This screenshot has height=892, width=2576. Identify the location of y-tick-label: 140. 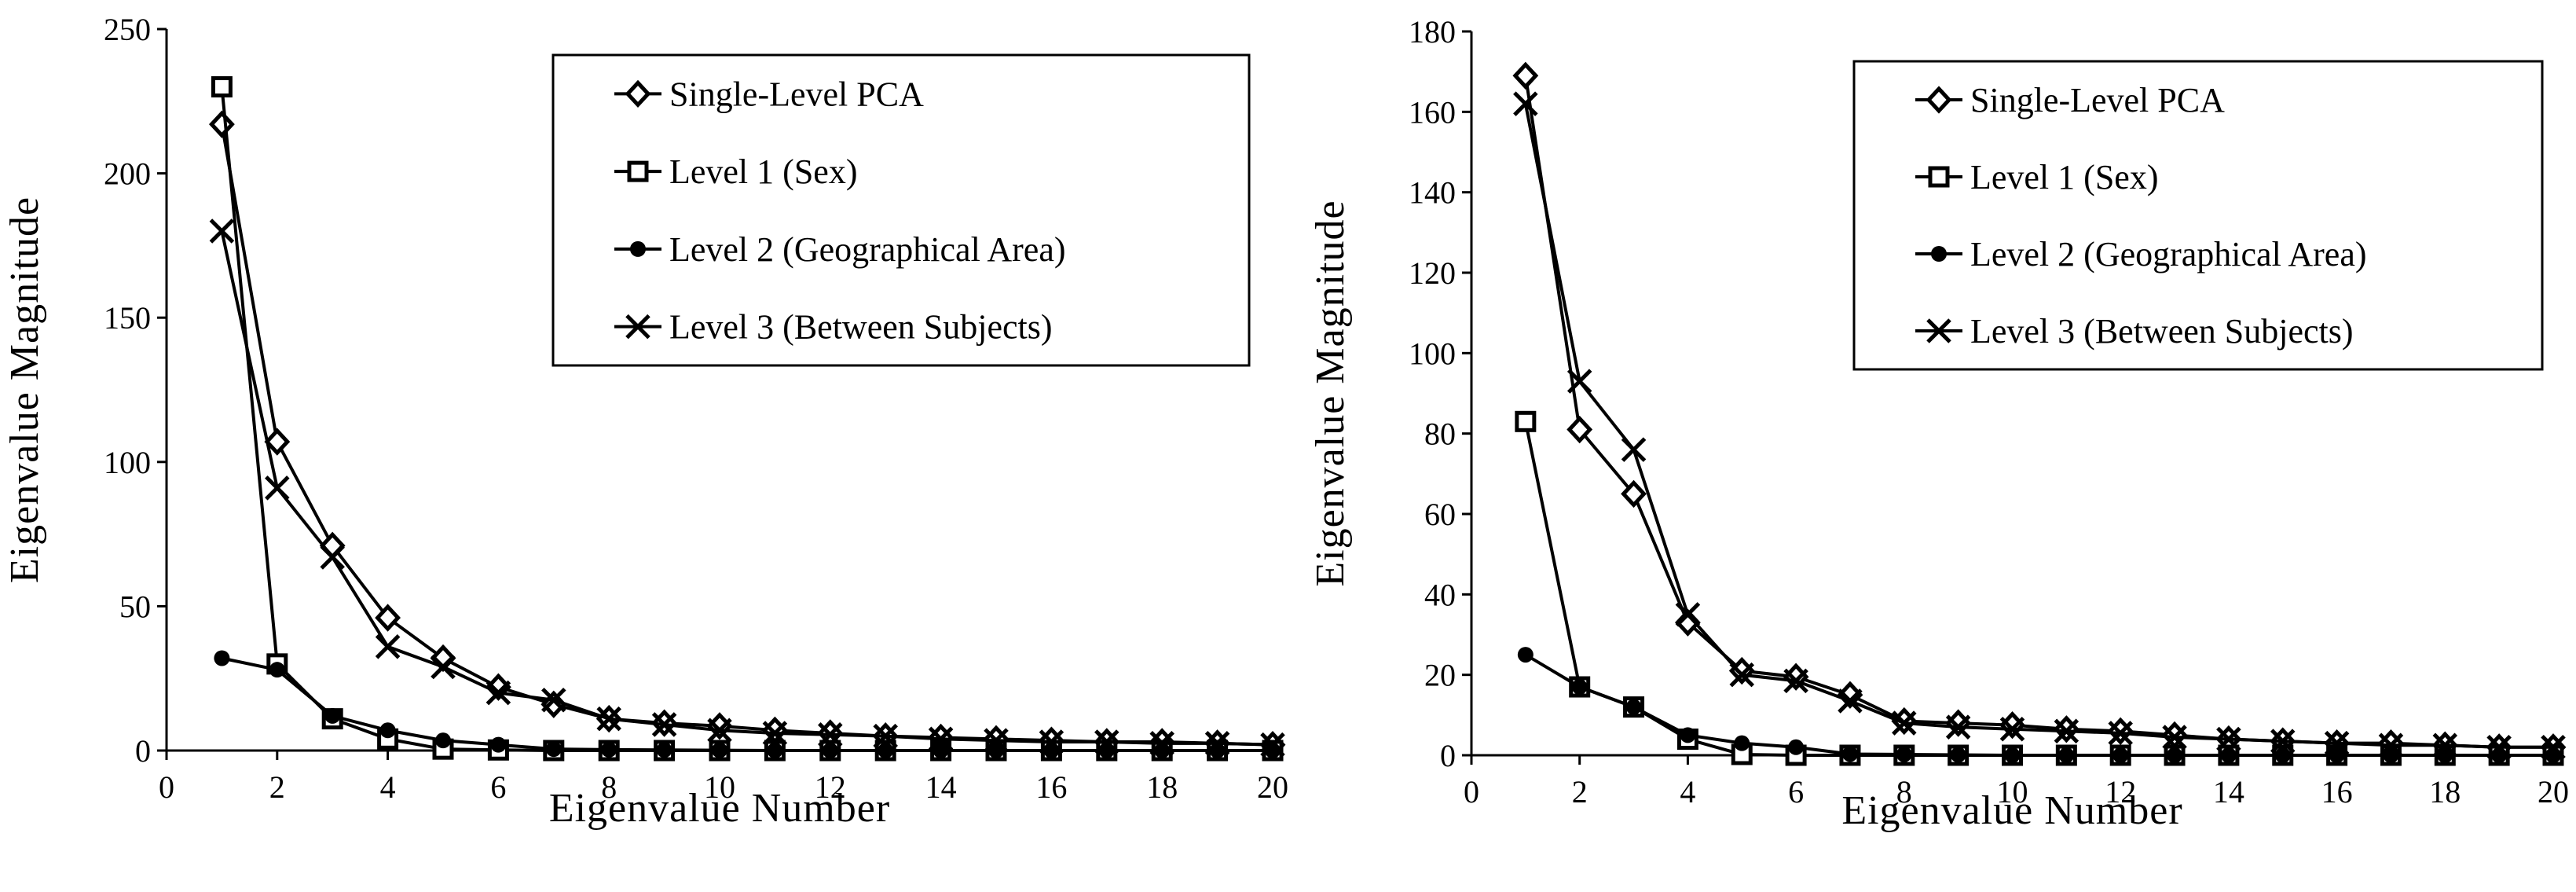
(1432, 193).